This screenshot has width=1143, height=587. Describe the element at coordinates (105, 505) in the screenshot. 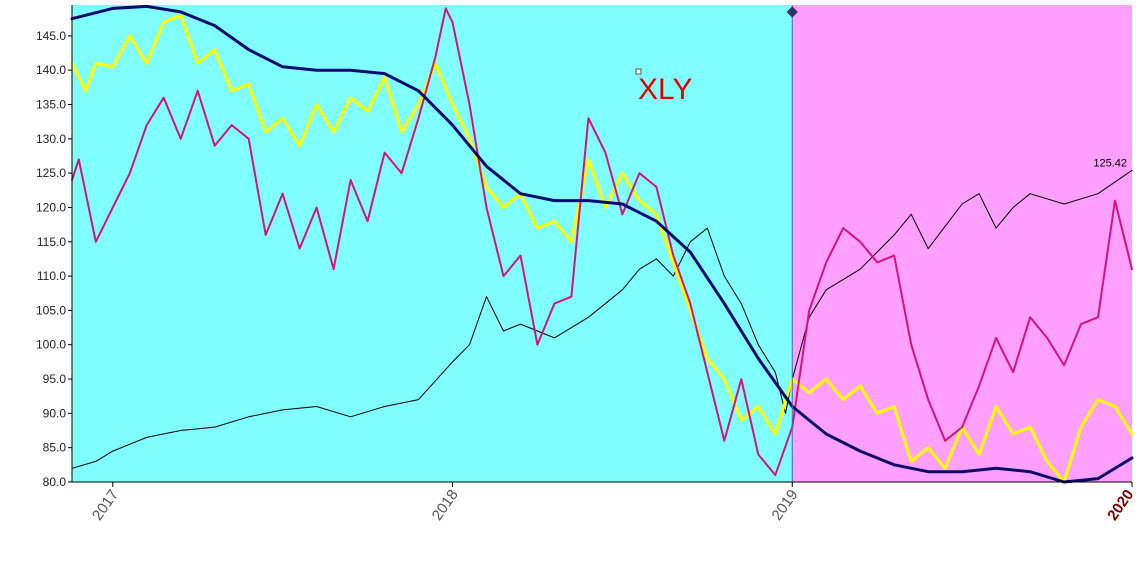

I see `x-tick-label-2017: 2017` at that location.